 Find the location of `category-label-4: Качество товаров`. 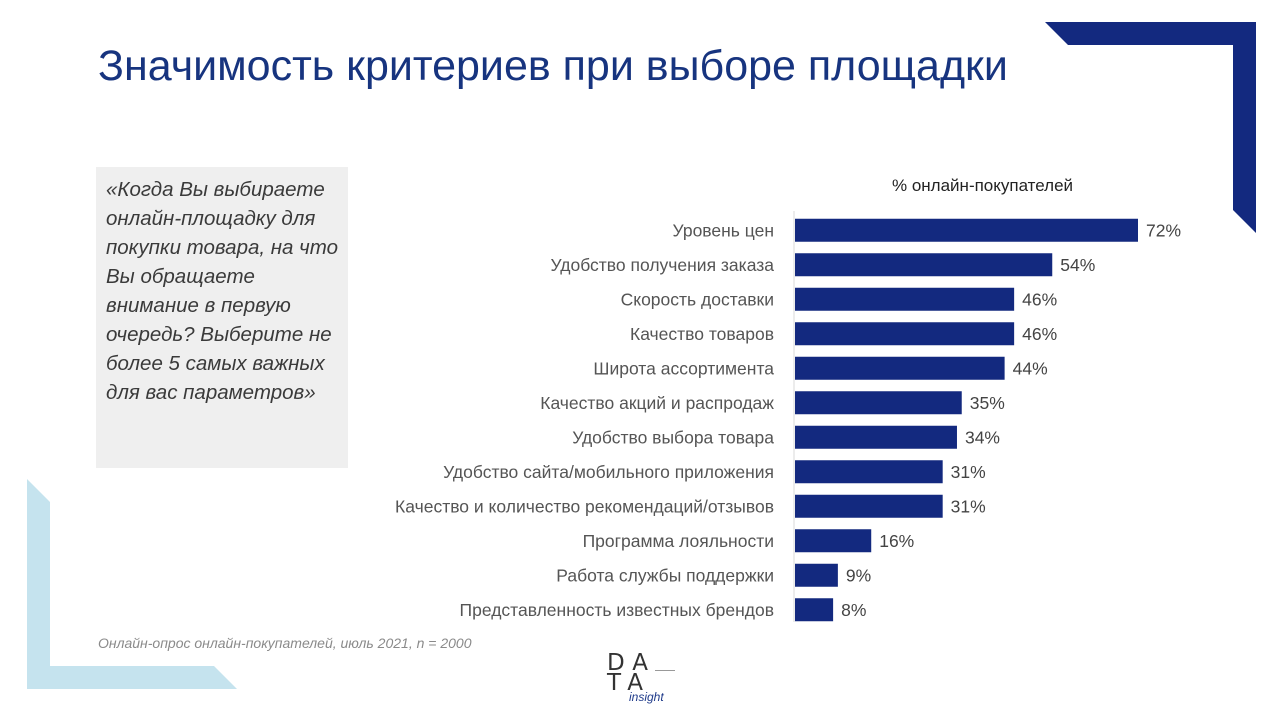

category-label-4: Качество товаров is located at coordinates (702, 334).